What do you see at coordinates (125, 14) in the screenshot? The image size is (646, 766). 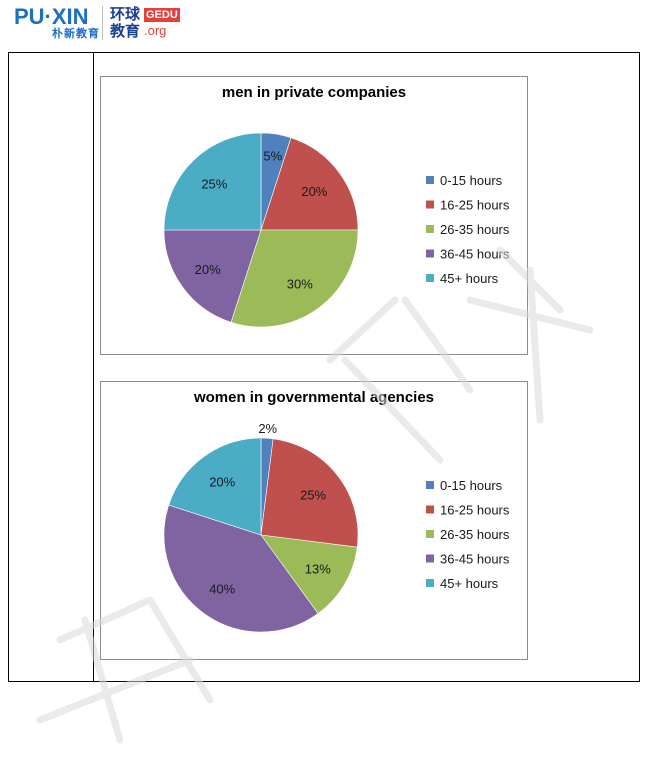 I see `gedu-logo-cn-top: 环球` at bounding box center [125, 14].